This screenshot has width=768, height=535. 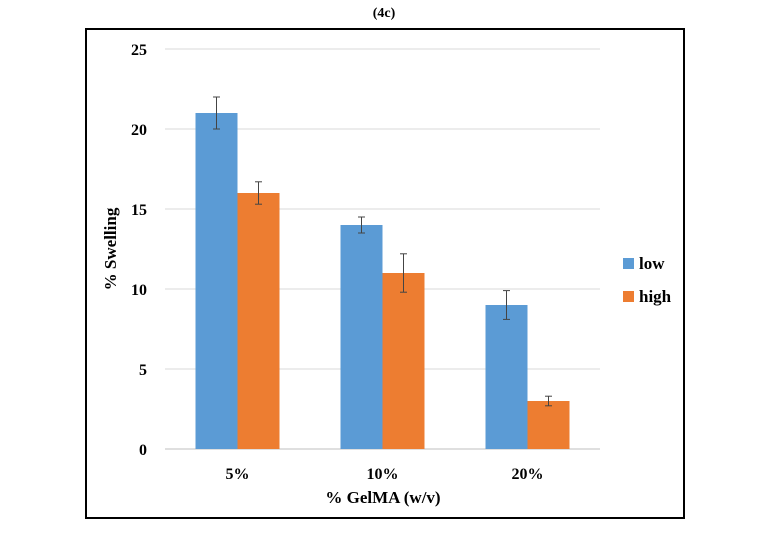 I want to click on legend: low high, so click(x=647, y=280).